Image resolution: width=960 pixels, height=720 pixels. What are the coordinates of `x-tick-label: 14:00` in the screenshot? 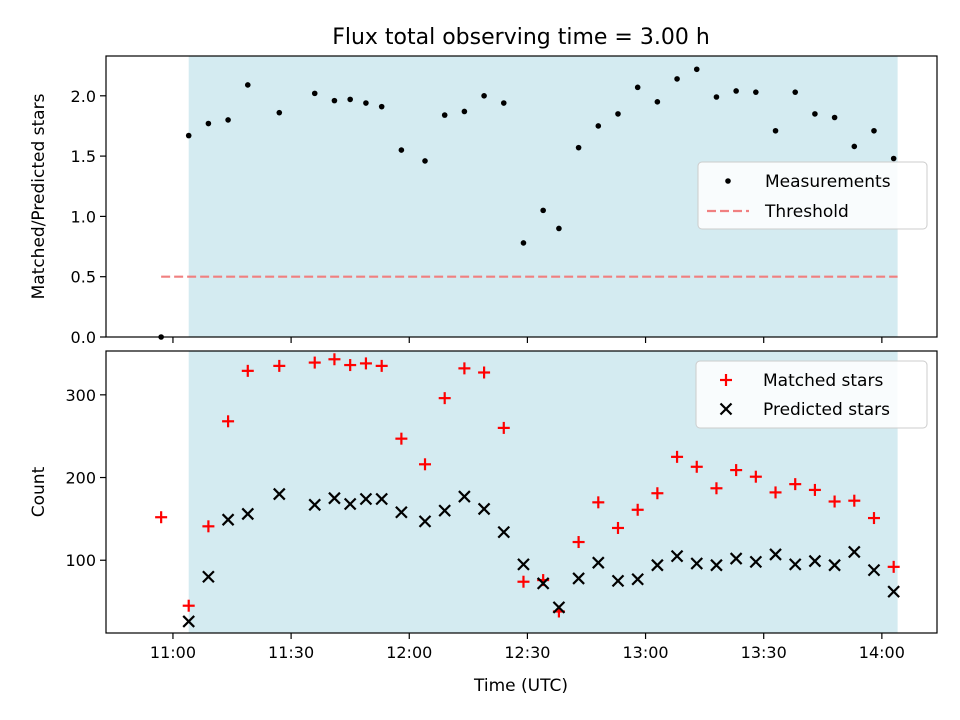 It's located at (882, 652).